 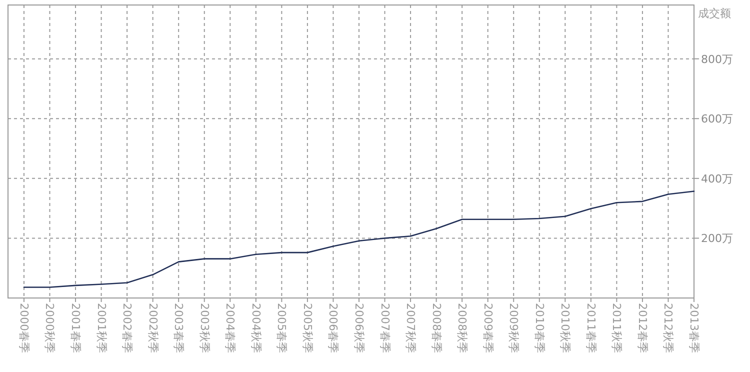 What do you see at coordinates (255, 328) in the screenshot?
I see `x-tick-label: 2004秋季` at bounding box center [255, 328].